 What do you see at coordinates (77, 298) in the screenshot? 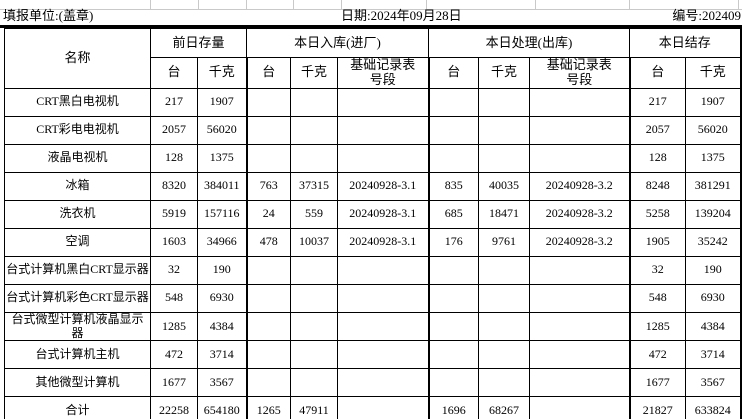
I see `row-name: 台式计算机彩色CRT显示器` at bounding box center [77, 298].